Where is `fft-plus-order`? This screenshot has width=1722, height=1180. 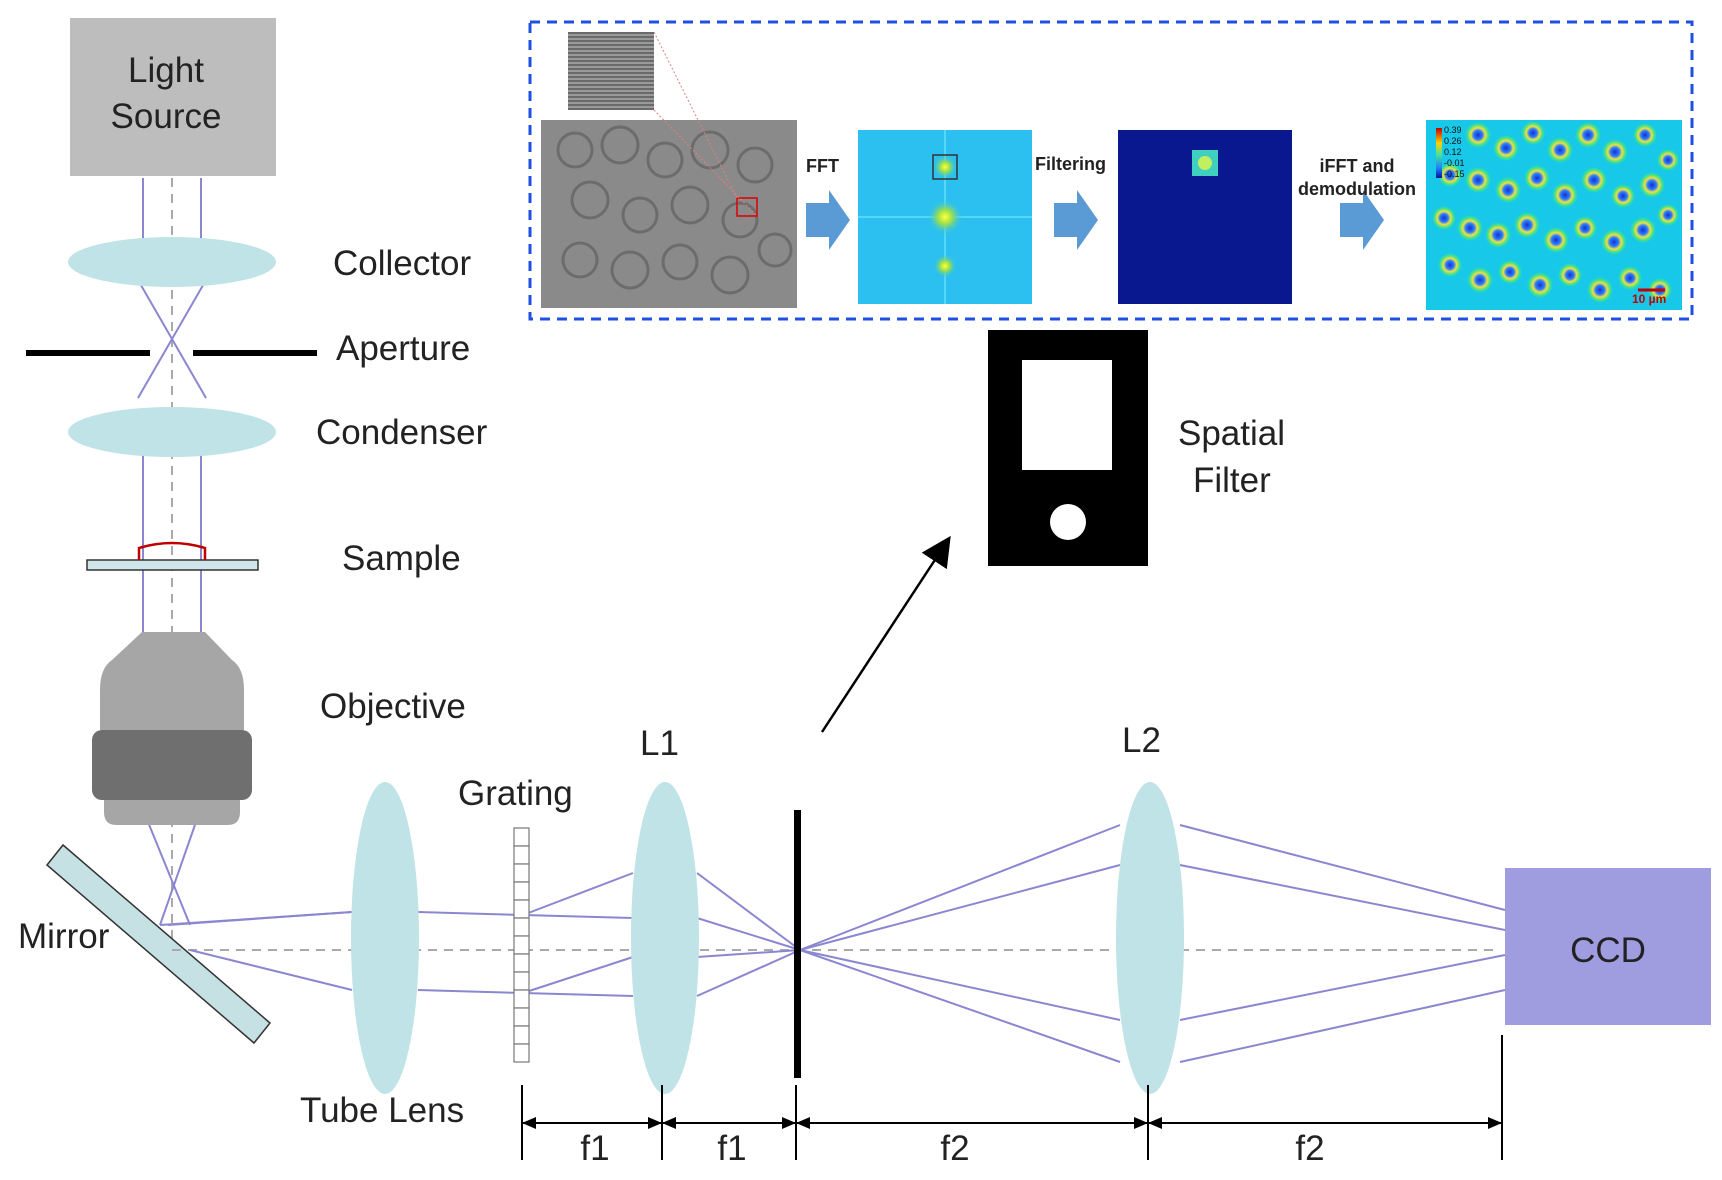
fft-plus-order is located at coordinates (945, 167).